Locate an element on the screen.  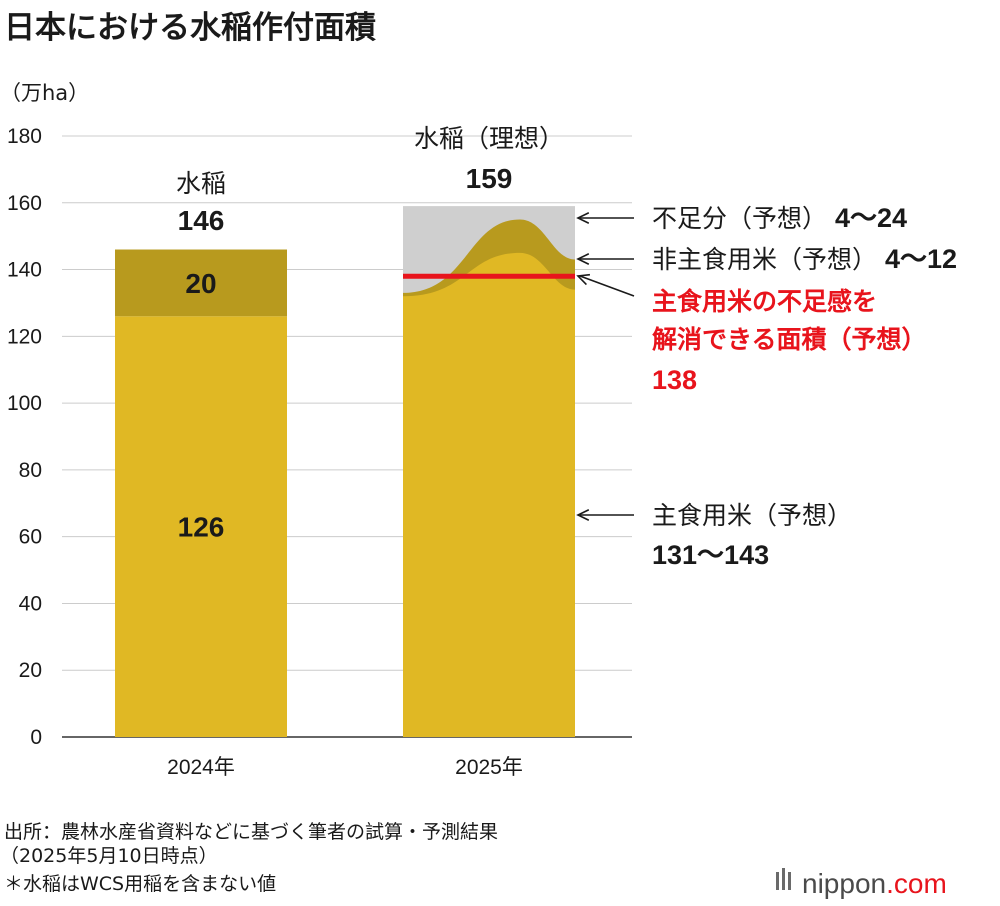
y-tick-60: 60 is located at coordinates (30, 537).